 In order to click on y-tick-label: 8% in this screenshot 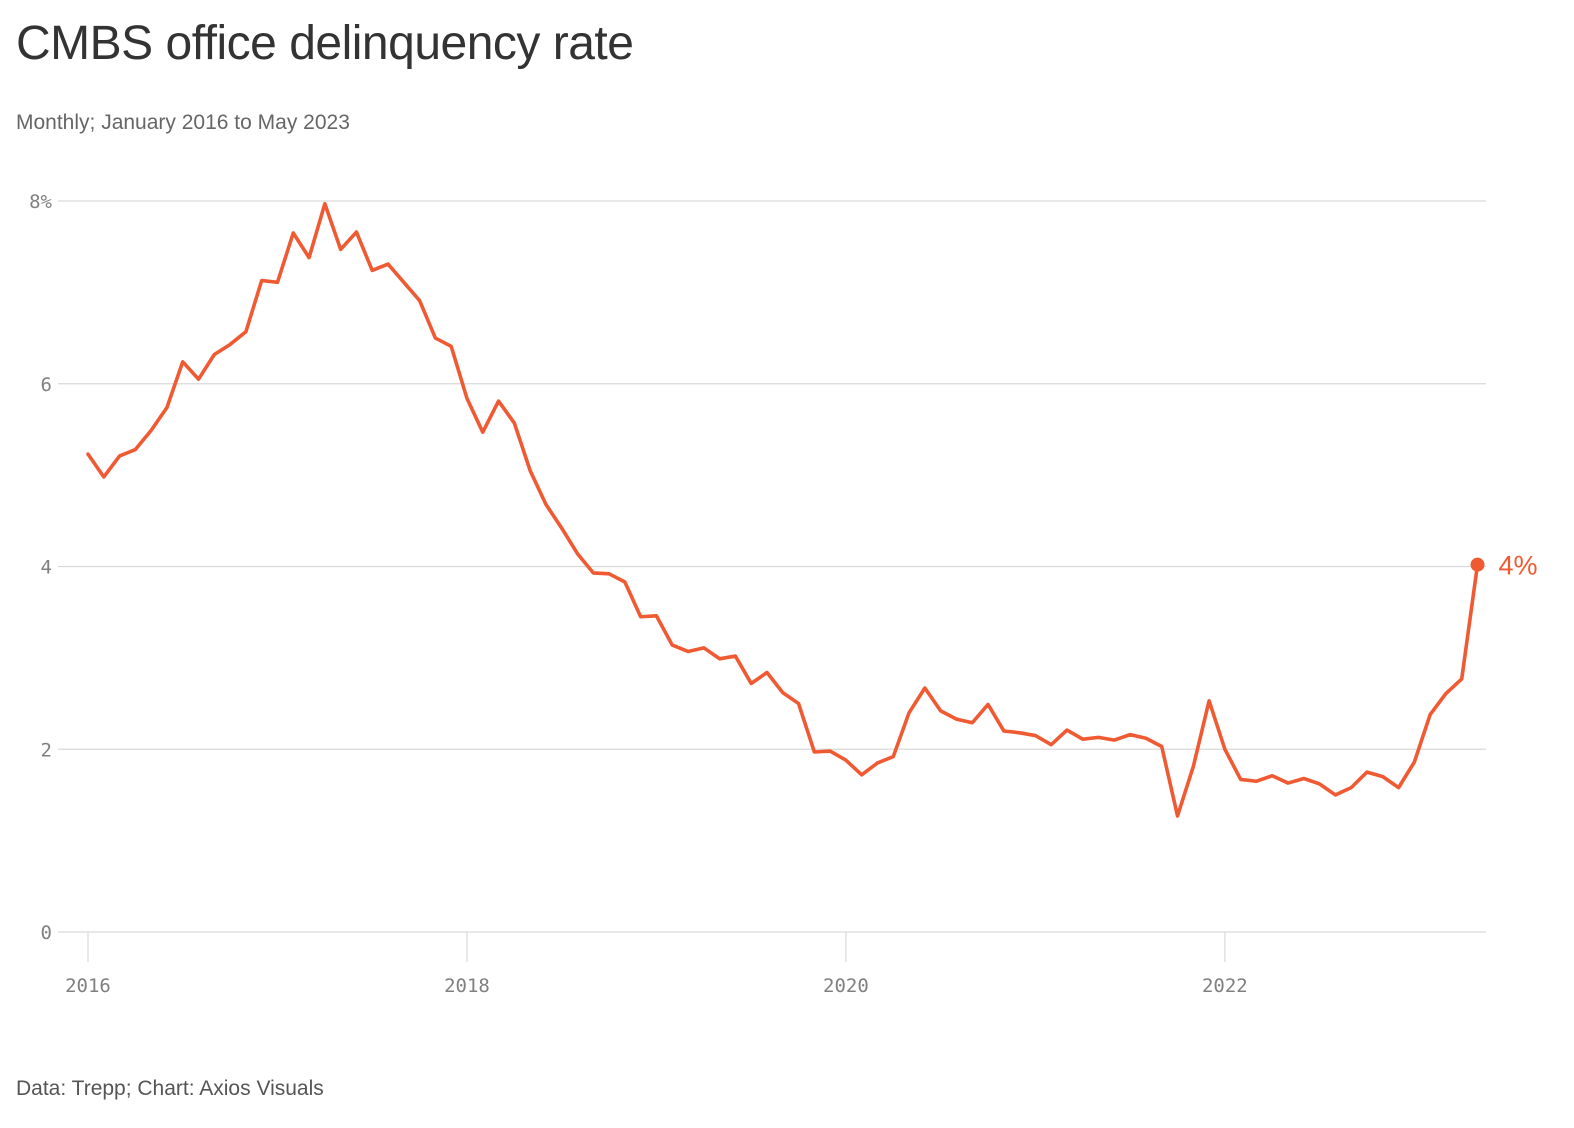, I will do `click(40, 202)`.